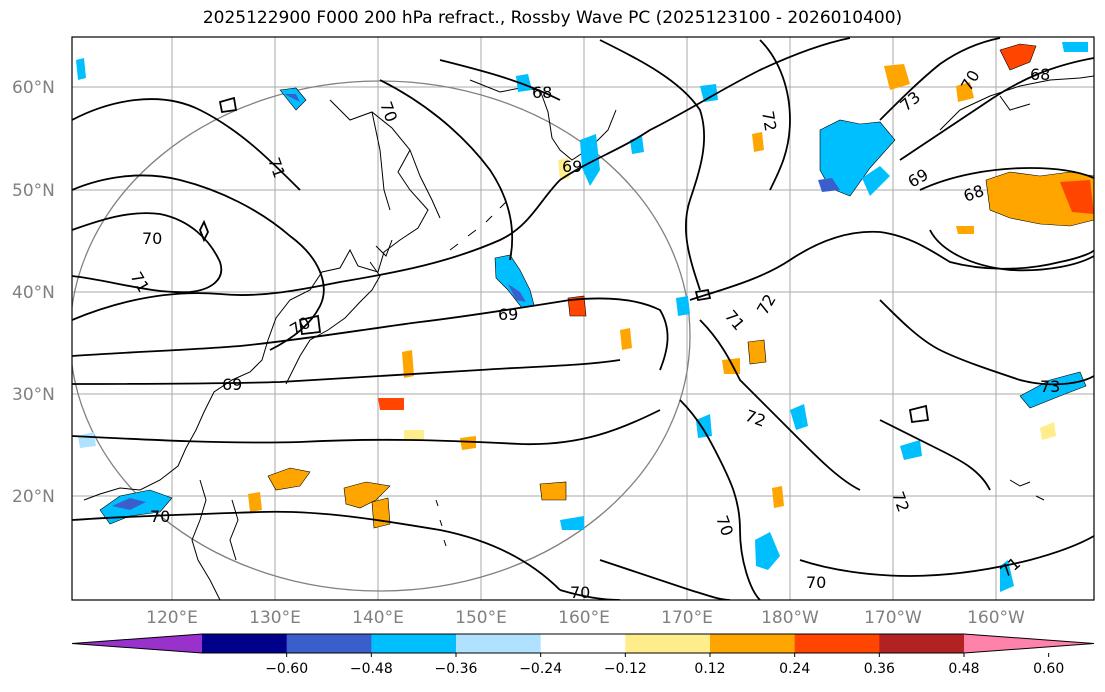  What do you see at coordinates (625, 669) in the screenshot?
I see `colorbar-tick-label: −0.12` at bounding box center [625, 669].